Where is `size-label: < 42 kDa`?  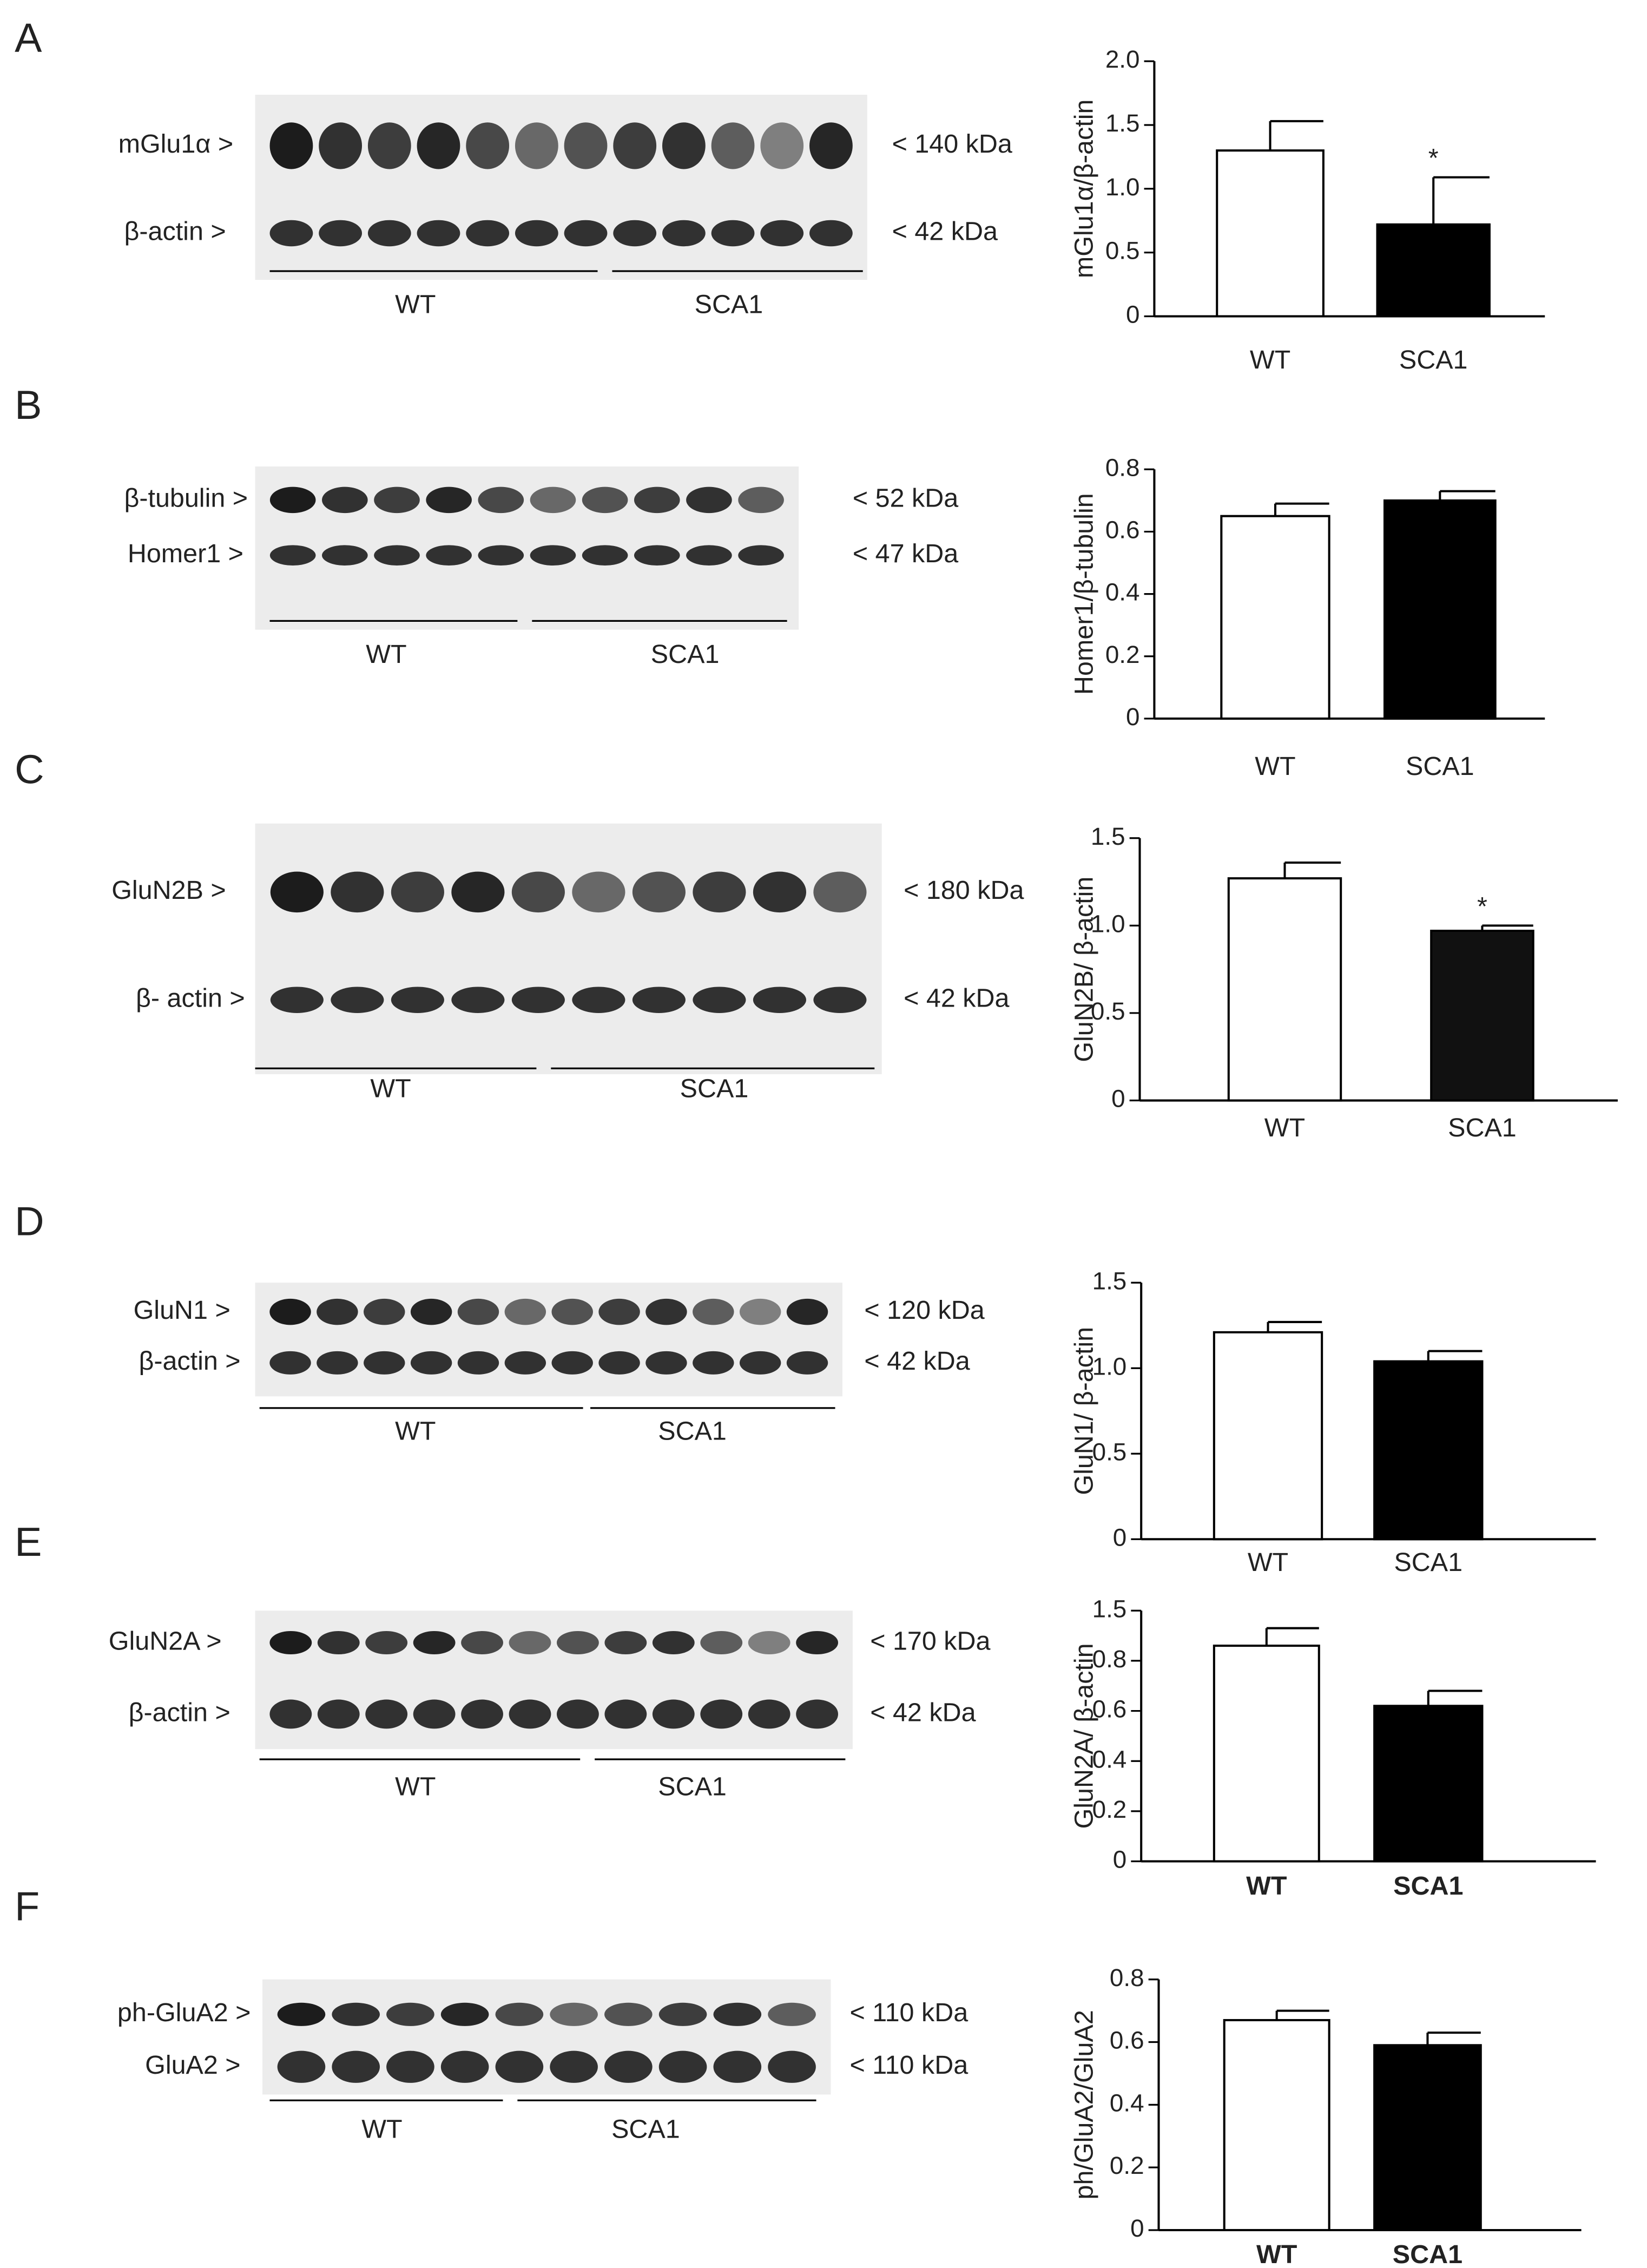 size-label: < 42 kDa is located at coordinates (956, 998).